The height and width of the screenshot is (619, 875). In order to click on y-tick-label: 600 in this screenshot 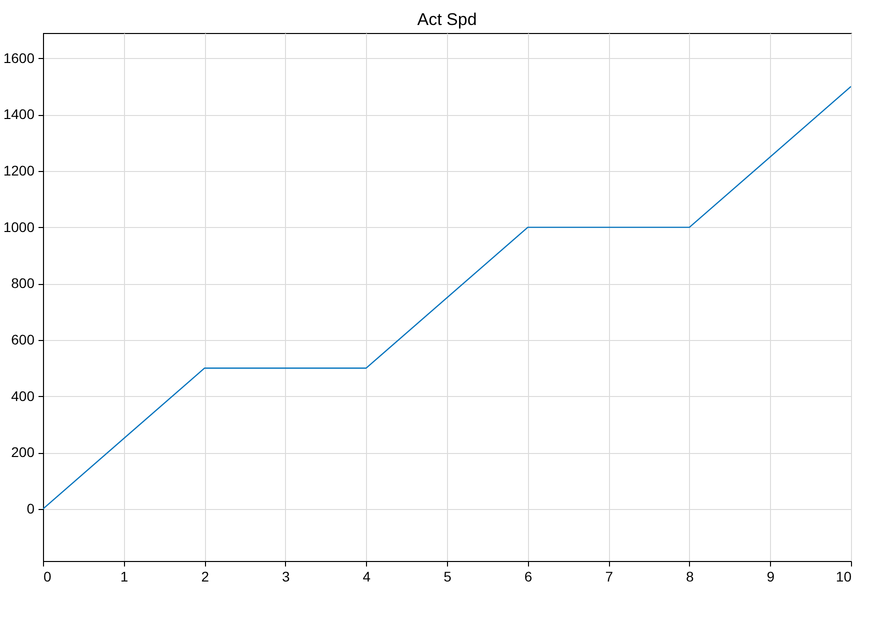, I will do `click(23, 339)`.